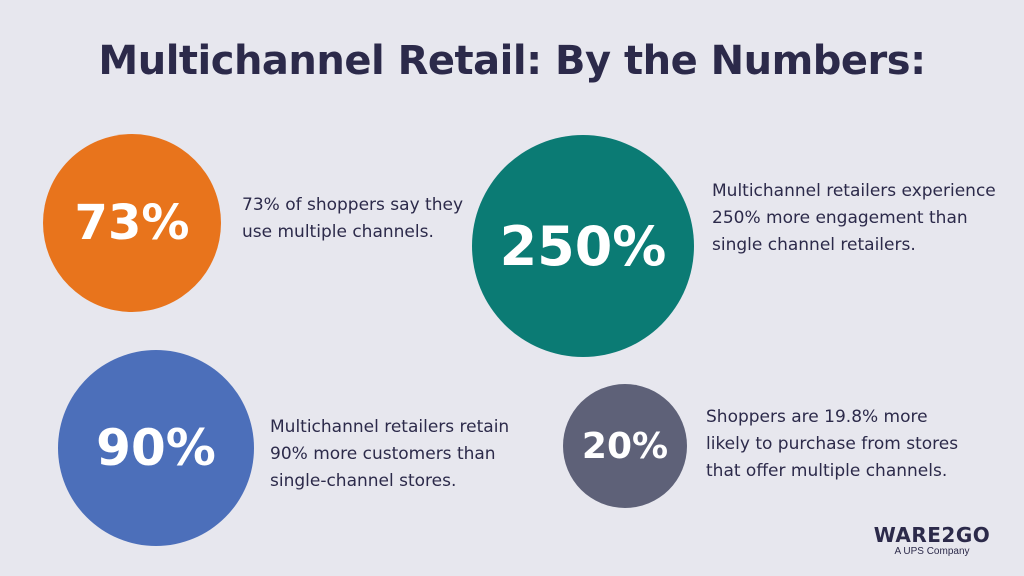 This screenshot has width=1024, height=576. Describe the element at coordinates (854, 191) in the screenshot. I see `stat-line: Multichannel retailers experience` at that location.